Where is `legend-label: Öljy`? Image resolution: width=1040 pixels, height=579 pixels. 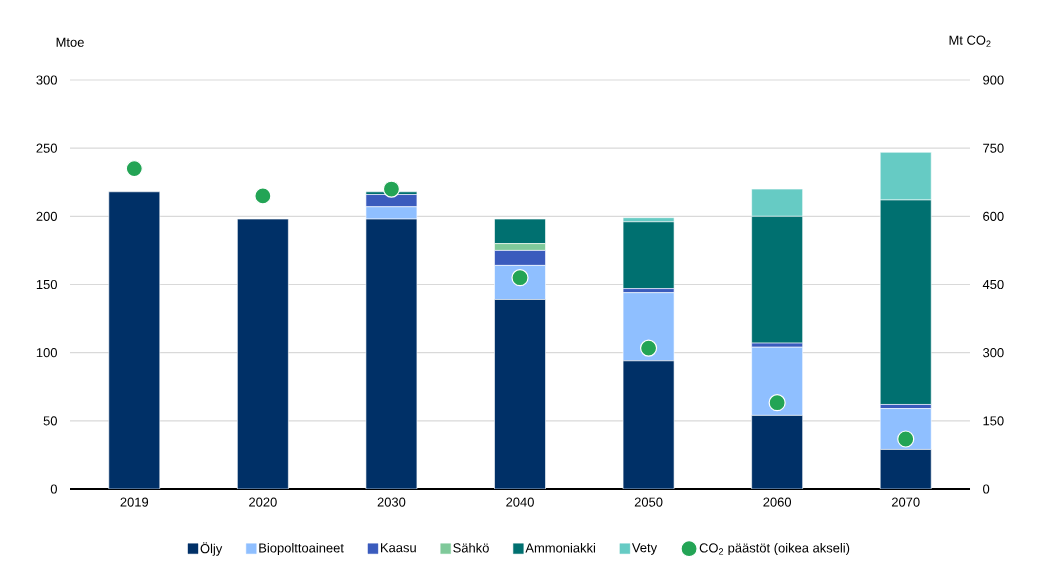 legend-label: Öljy is located at coordinates (211, 549).